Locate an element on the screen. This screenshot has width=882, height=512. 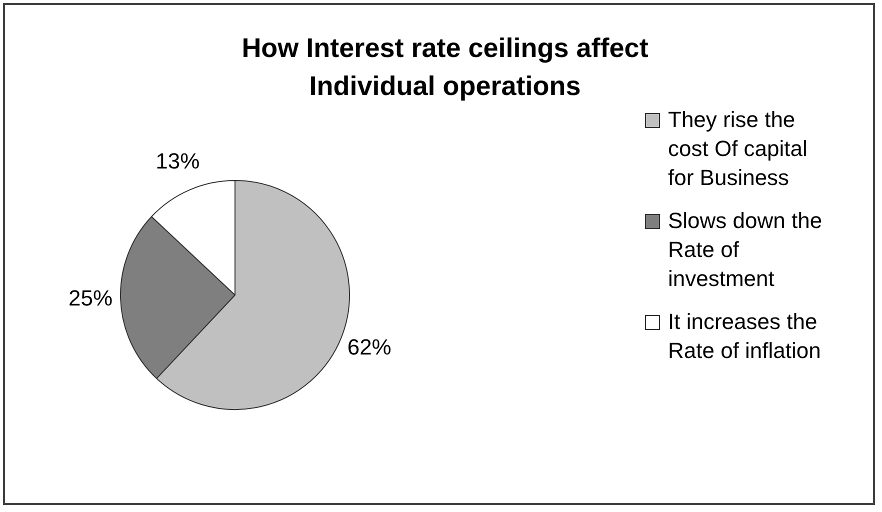
legend-label: It increases the Rate of inflation is located at coordinates (745, 336).